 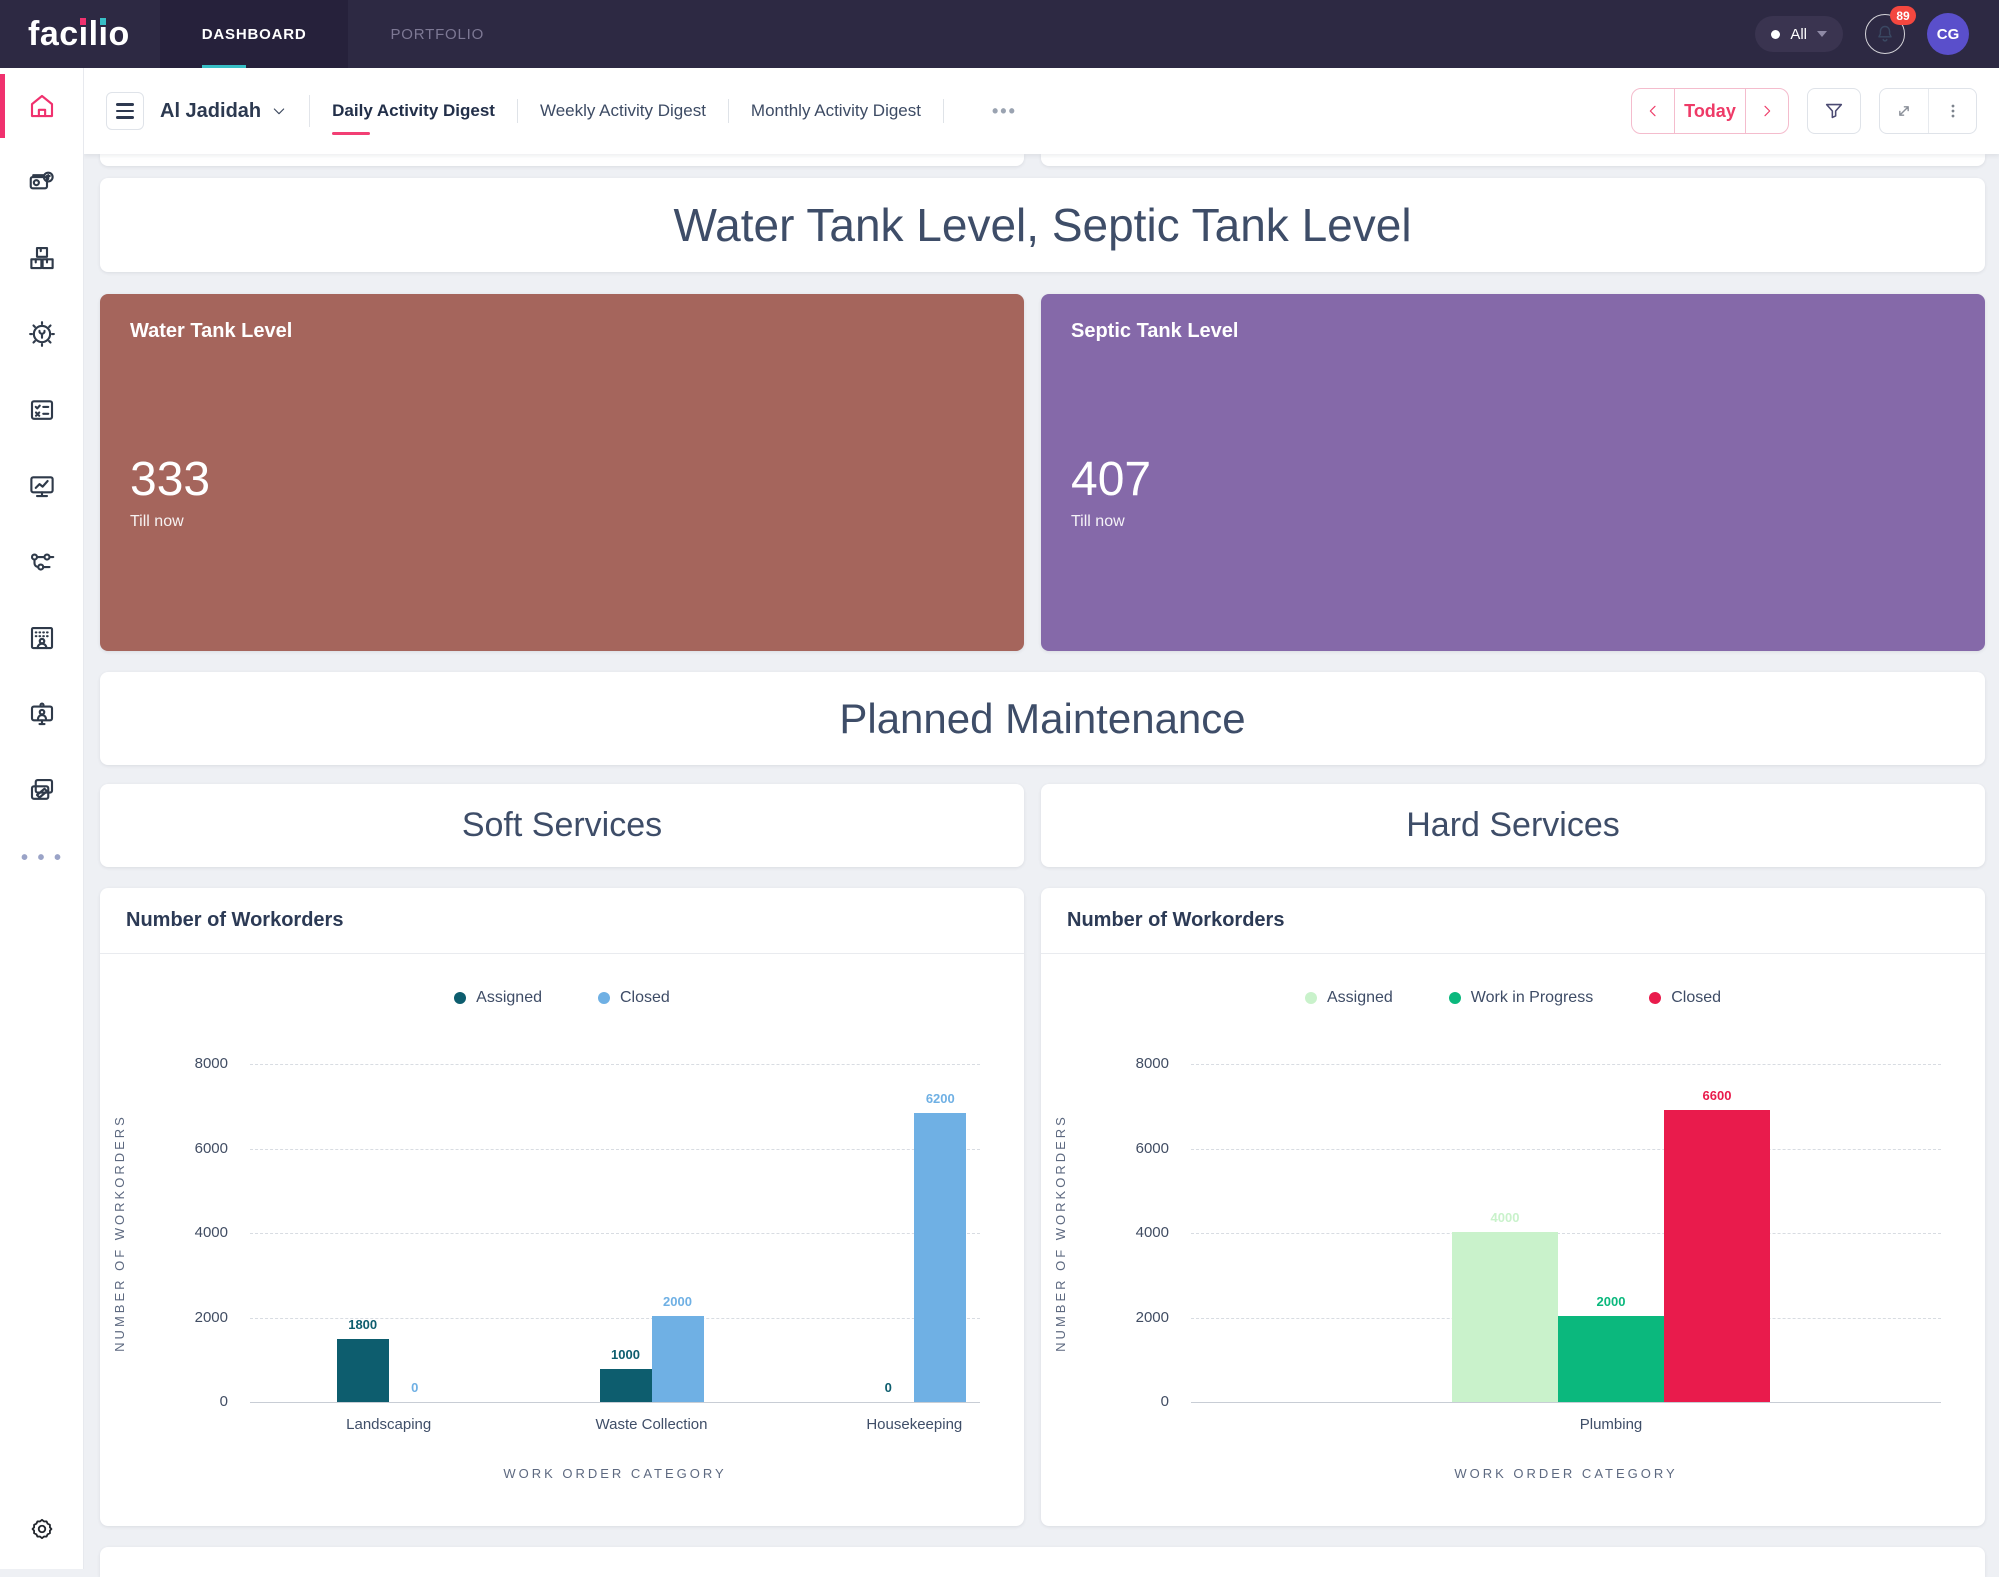 I want to click on chevron-right-icon, so click(x=1767, y=111).